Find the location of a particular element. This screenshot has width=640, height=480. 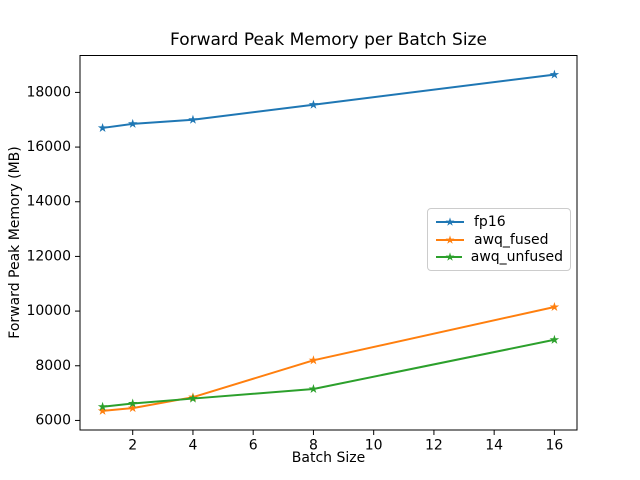

legend-label: awq_fused is located at coordinates (511, 239).